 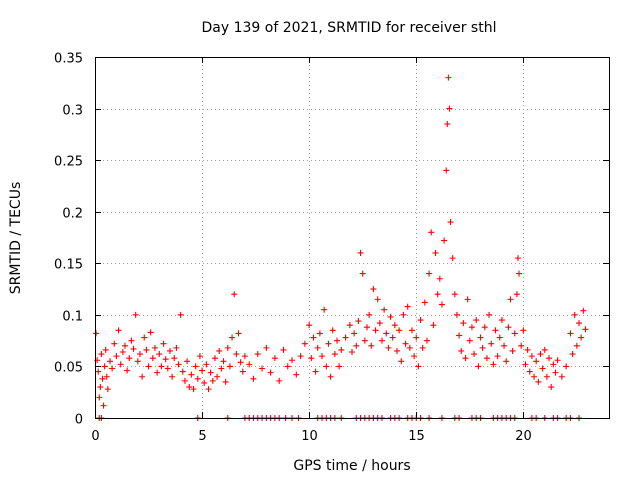 What do you see at coordinates (309, 436) in the screenshot?
I see `x-tick-label: 10` at bounding box center [309, 436].